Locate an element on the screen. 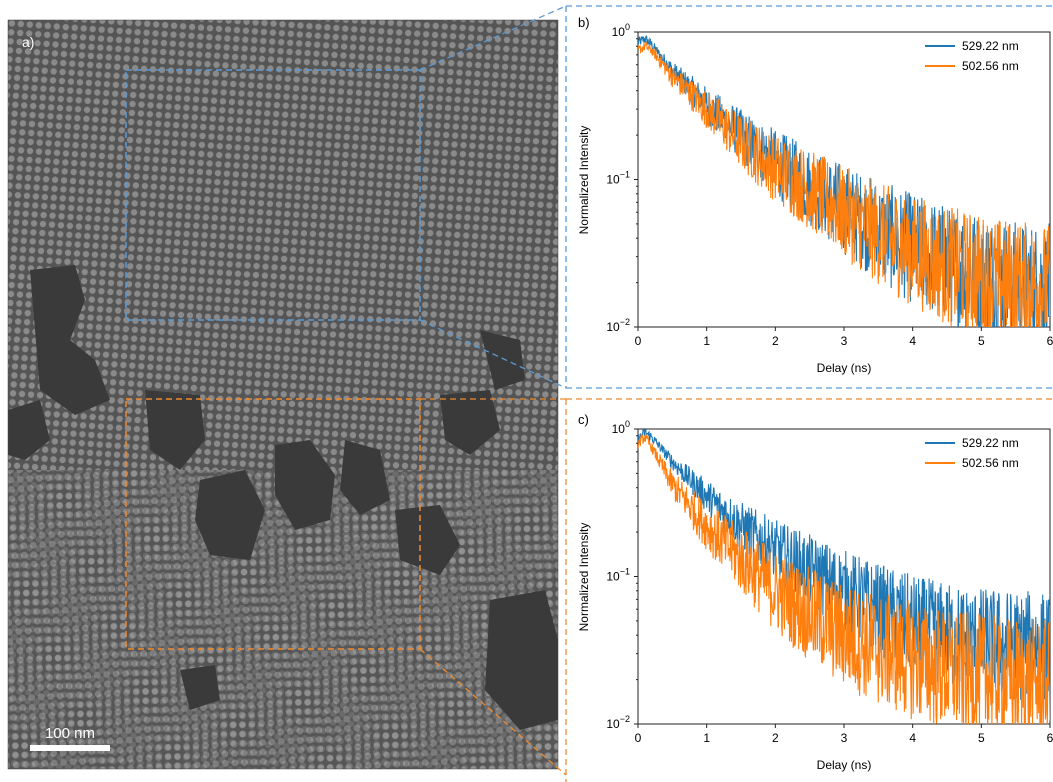 The width and height of the screenshot is (1053, 782). chart-b-panel-label: b) is located at coordinates (584, 22).